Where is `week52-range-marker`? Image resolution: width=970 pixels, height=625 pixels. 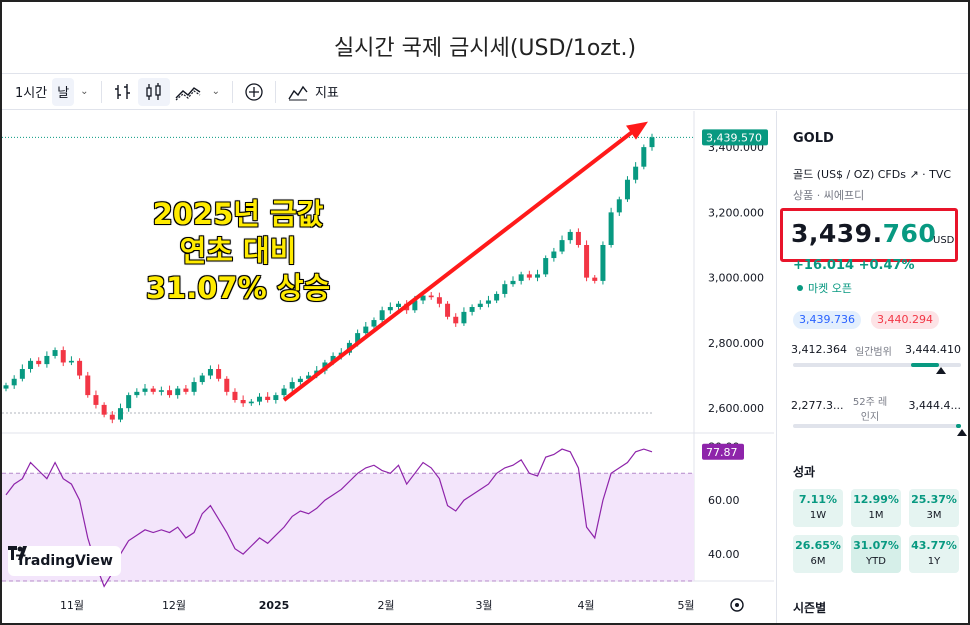
week52-range-marker is located at coordinates (958, 426).